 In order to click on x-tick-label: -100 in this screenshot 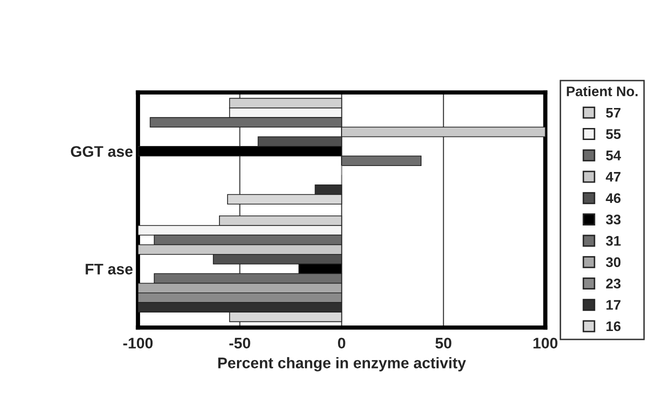, I will do `click(138, 343)`.